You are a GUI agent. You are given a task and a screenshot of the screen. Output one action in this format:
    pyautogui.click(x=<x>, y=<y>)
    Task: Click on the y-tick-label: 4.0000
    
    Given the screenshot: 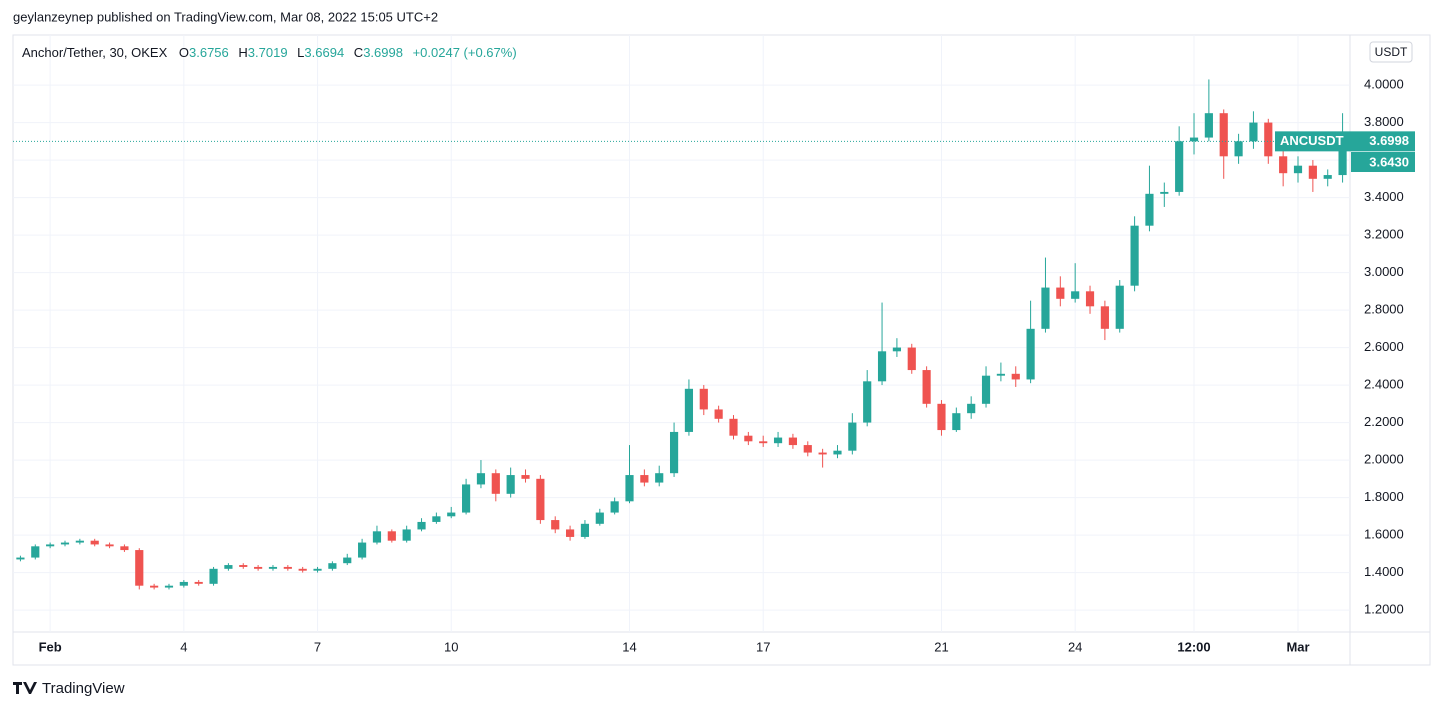 What is the action you would take?
    pyautogui.click(x=1384, y=84)
    